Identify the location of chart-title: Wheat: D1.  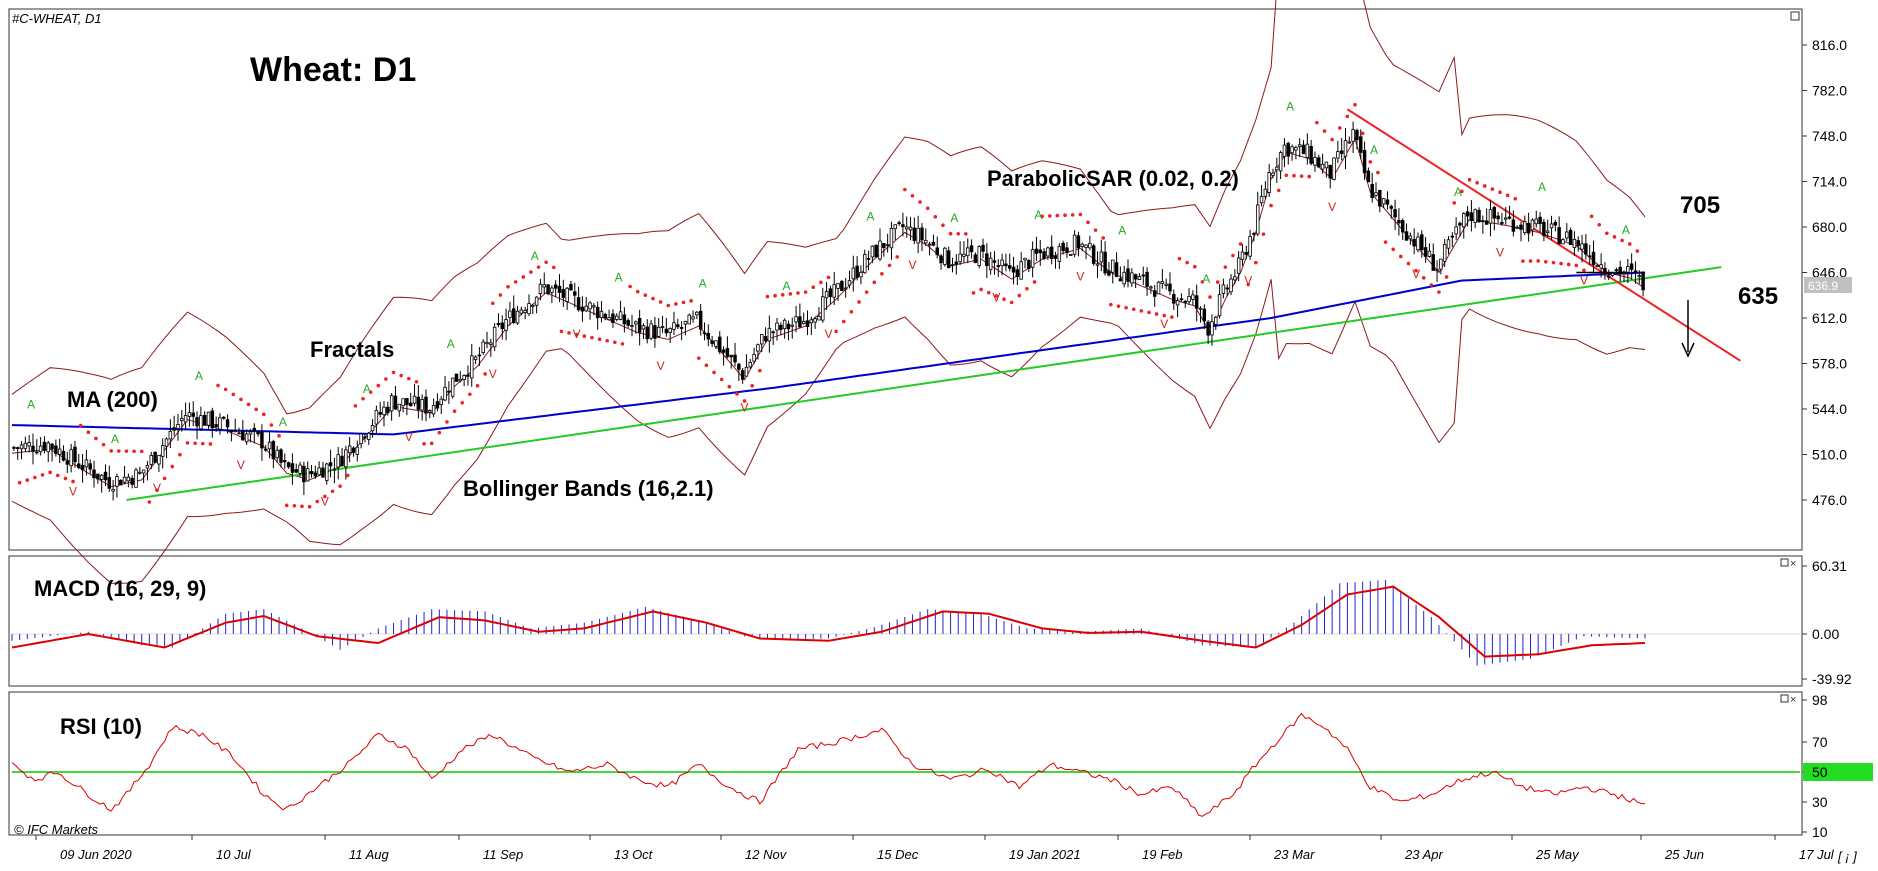
(333, 70).